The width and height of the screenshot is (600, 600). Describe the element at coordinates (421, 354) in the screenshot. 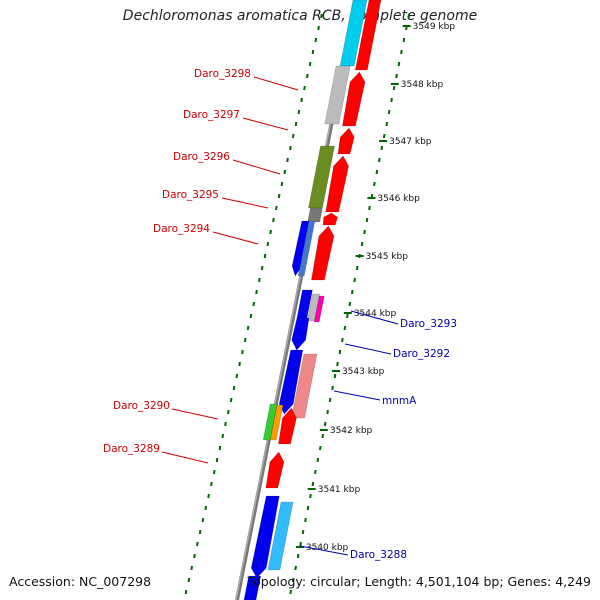

I see `gene-label-daro_3292: Daro_3292` at that location.